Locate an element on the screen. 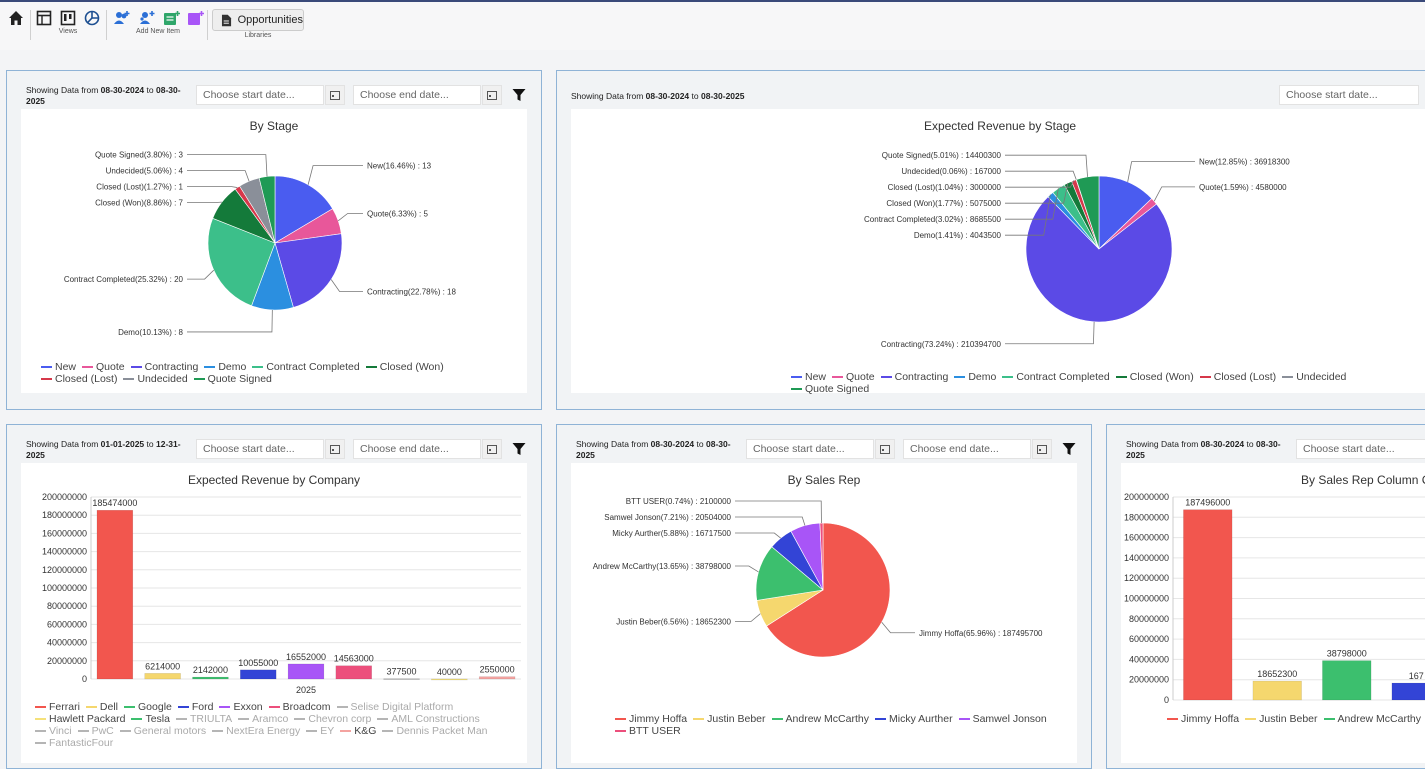 Image resolution: width=1425 pixels, height=769 pixels. bar-broadcom is located at coordinates (353, 672).